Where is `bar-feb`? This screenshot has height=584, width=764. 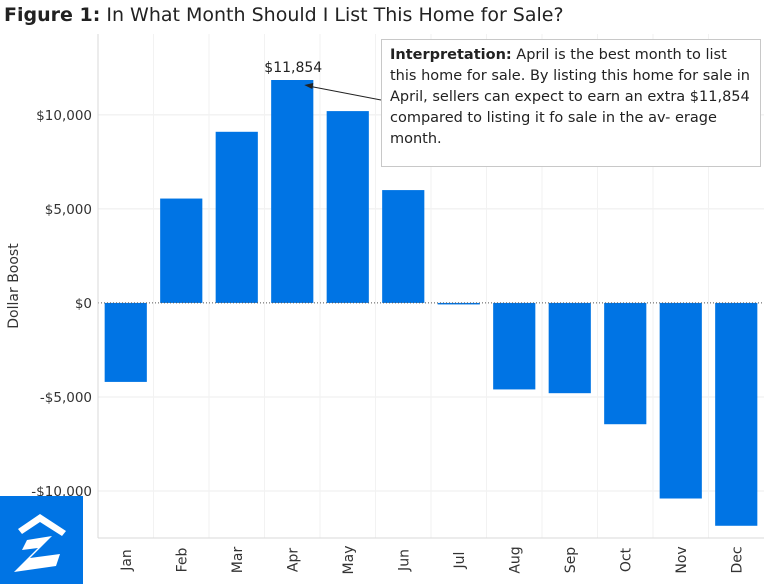
bar-feb is located at coordinates (181, 250).